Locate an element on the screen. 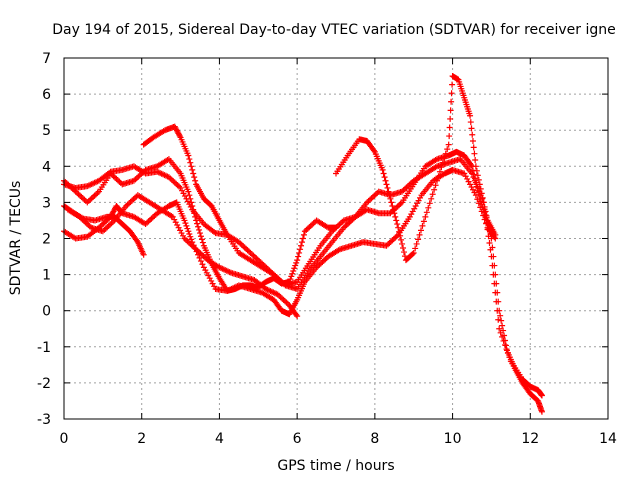  y-tick-label: -3 is located at coordinates (44, 420).